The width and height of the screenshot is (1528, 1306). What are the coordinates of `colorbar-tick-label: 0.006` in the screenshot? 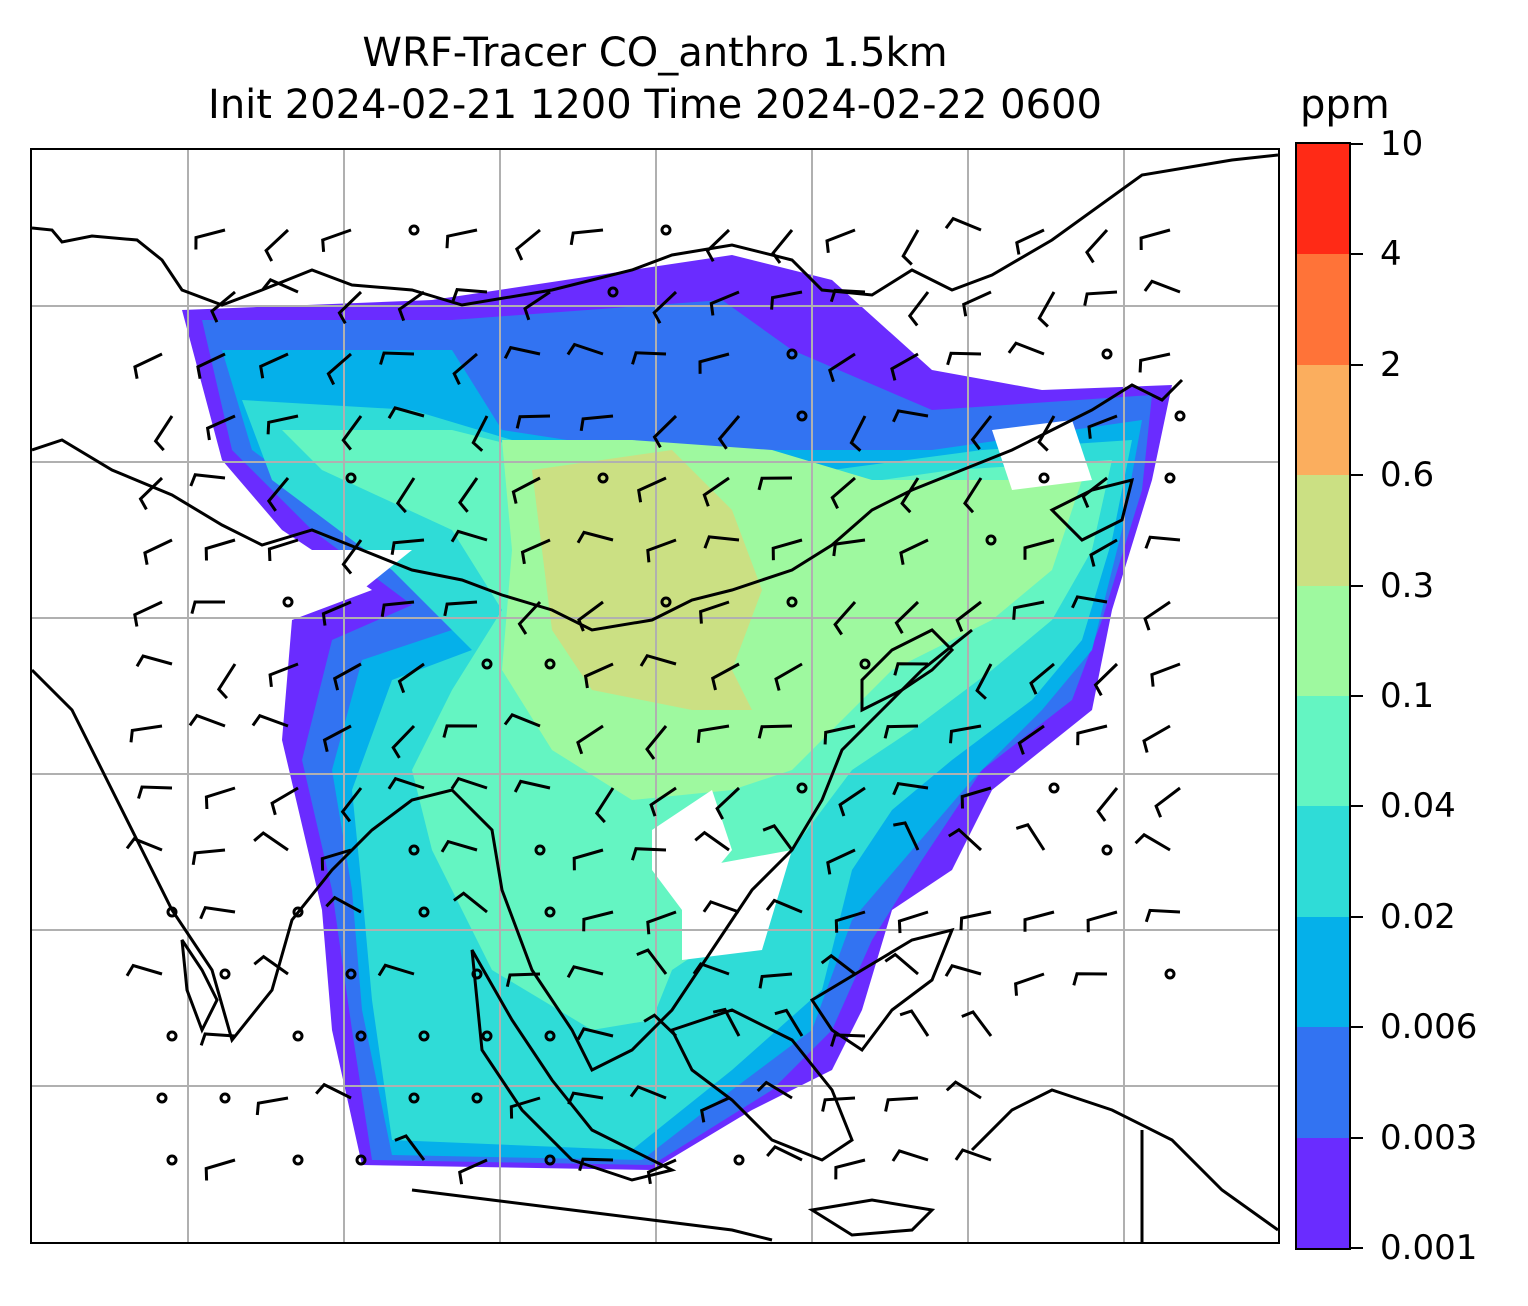 It's located at (1429, 1027).